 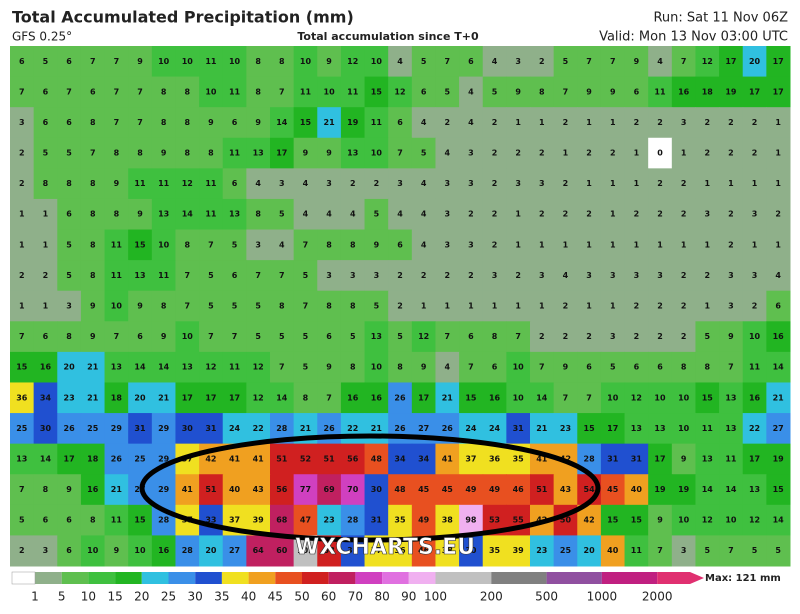 I want to click on subtitle: Total accumulation since T+0, so click(x=388, y=36).